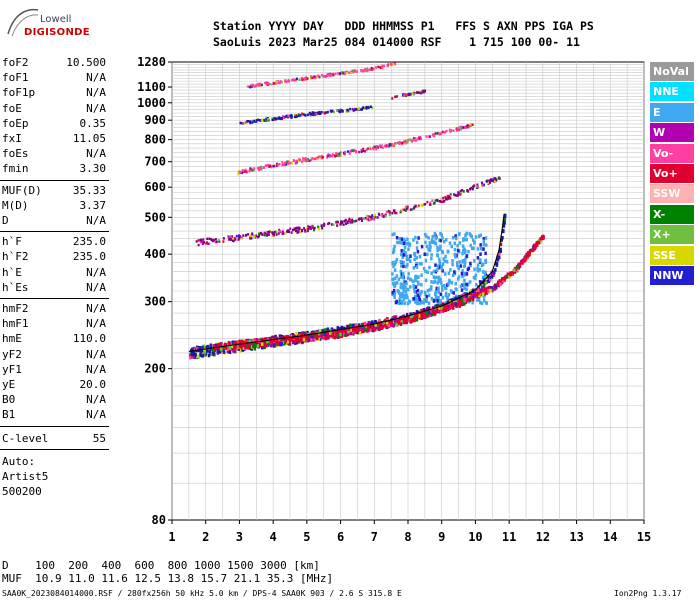 The height and width of the screenshot is (600, 700). I want to click on x-axis-ticks: 1 2 3 4 5 6 7 8 9 10 11 12 13 14 15, so click(409, 532).